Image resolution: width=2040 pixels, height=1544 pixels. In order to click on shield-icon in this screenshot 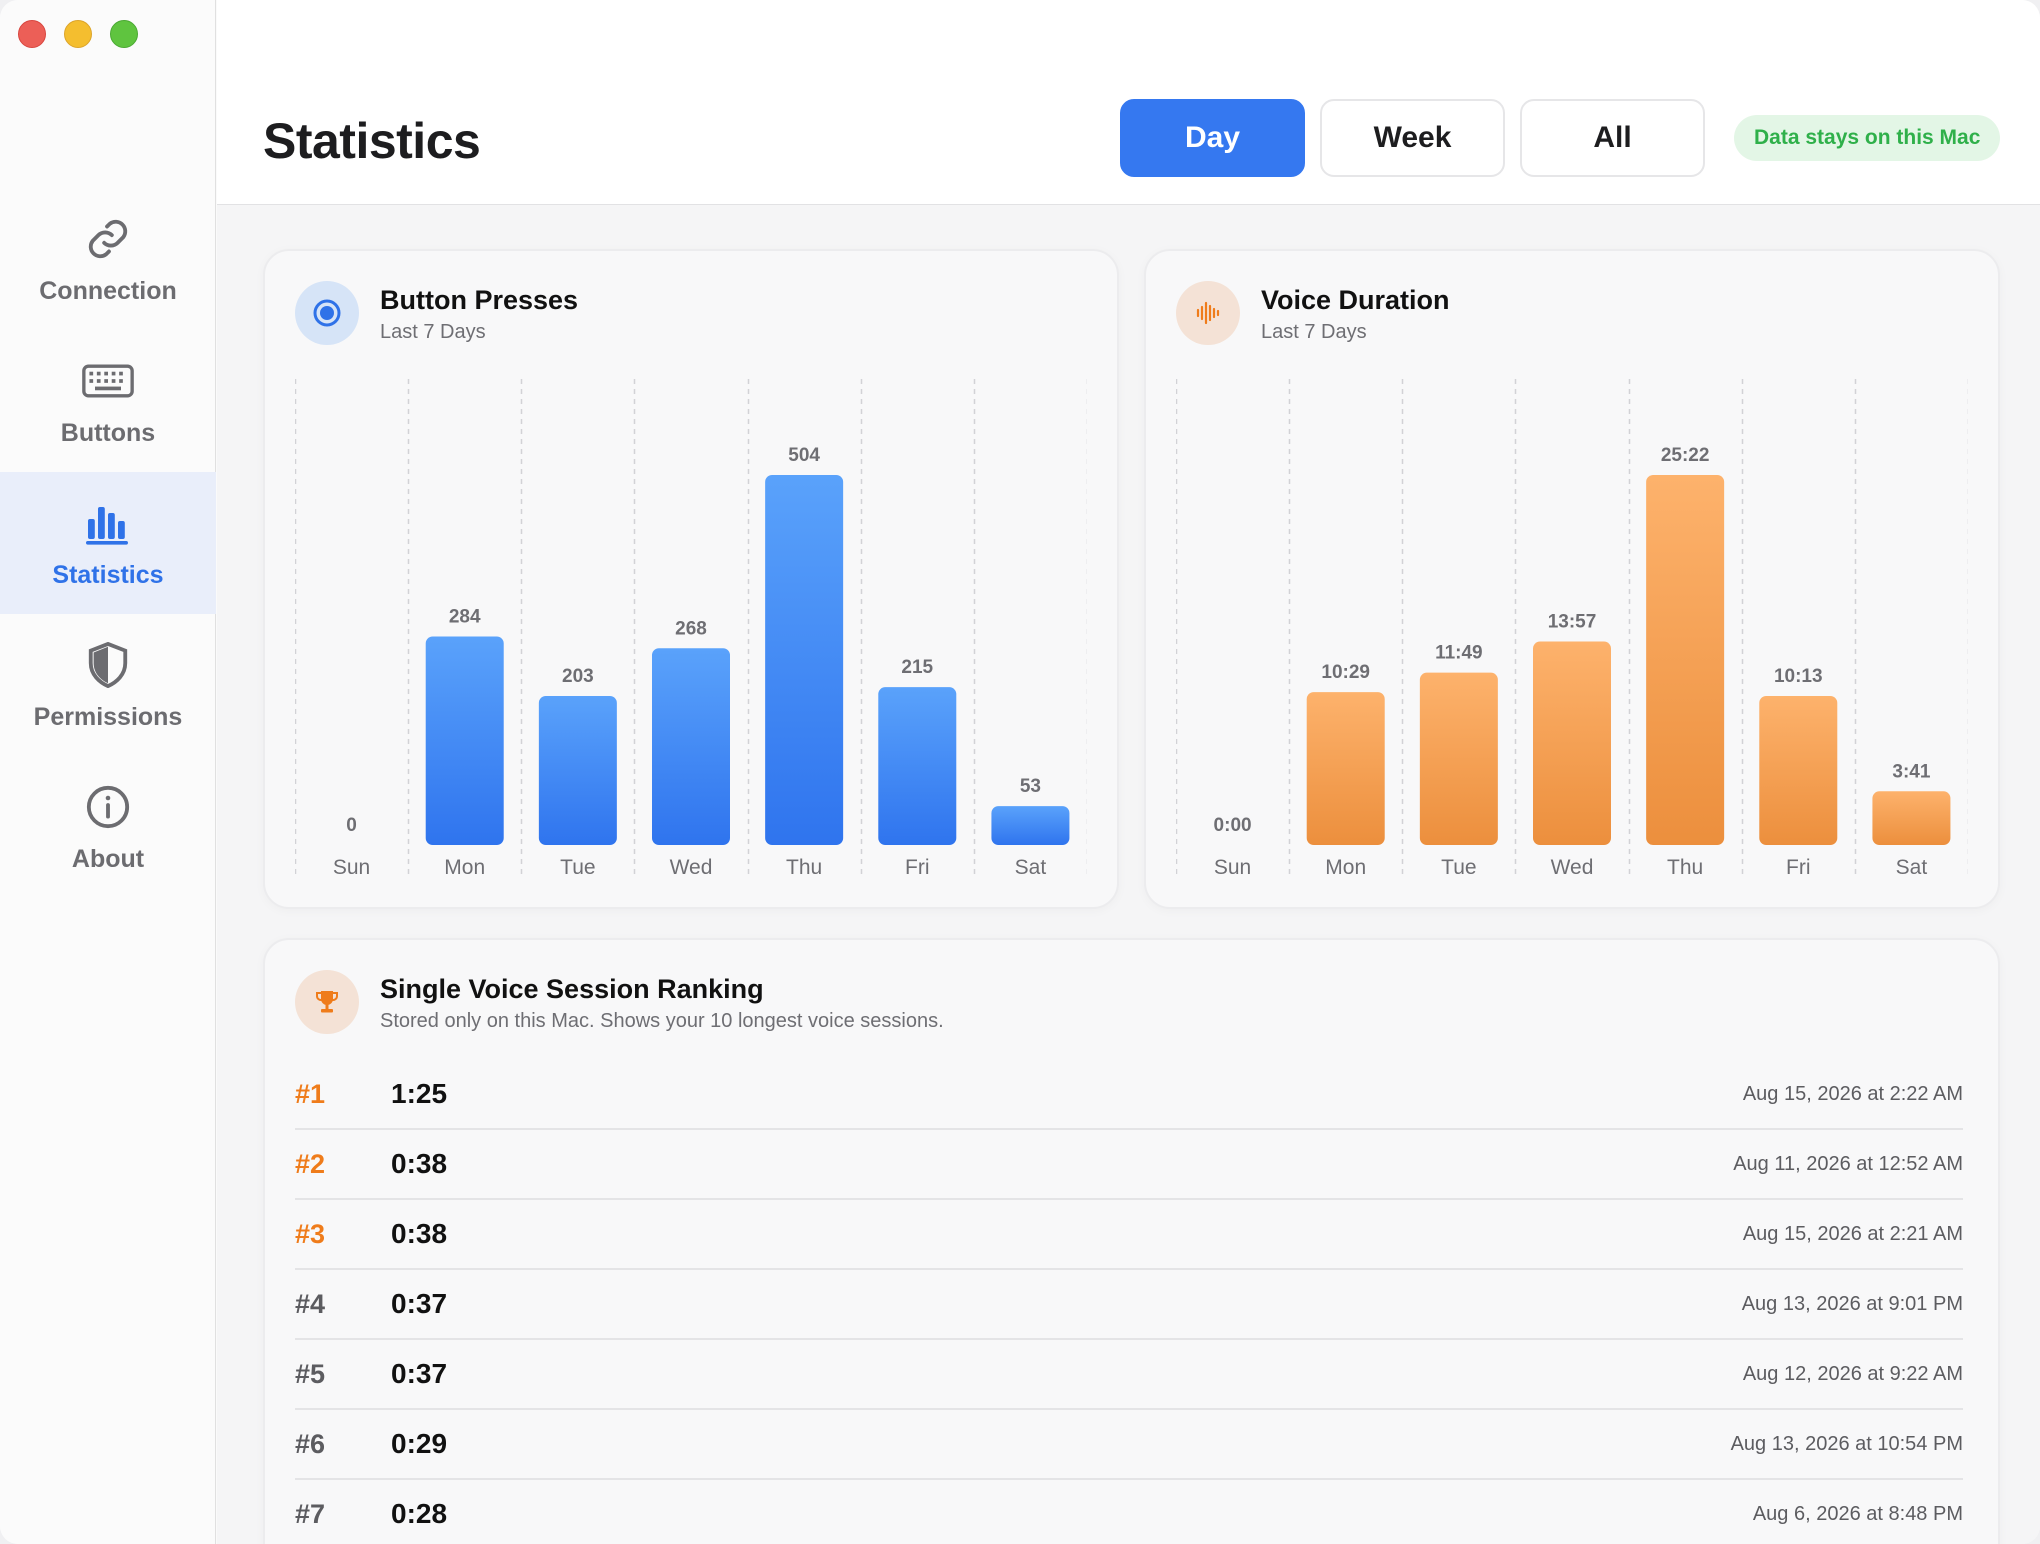, I will do `click(108, 665)`.